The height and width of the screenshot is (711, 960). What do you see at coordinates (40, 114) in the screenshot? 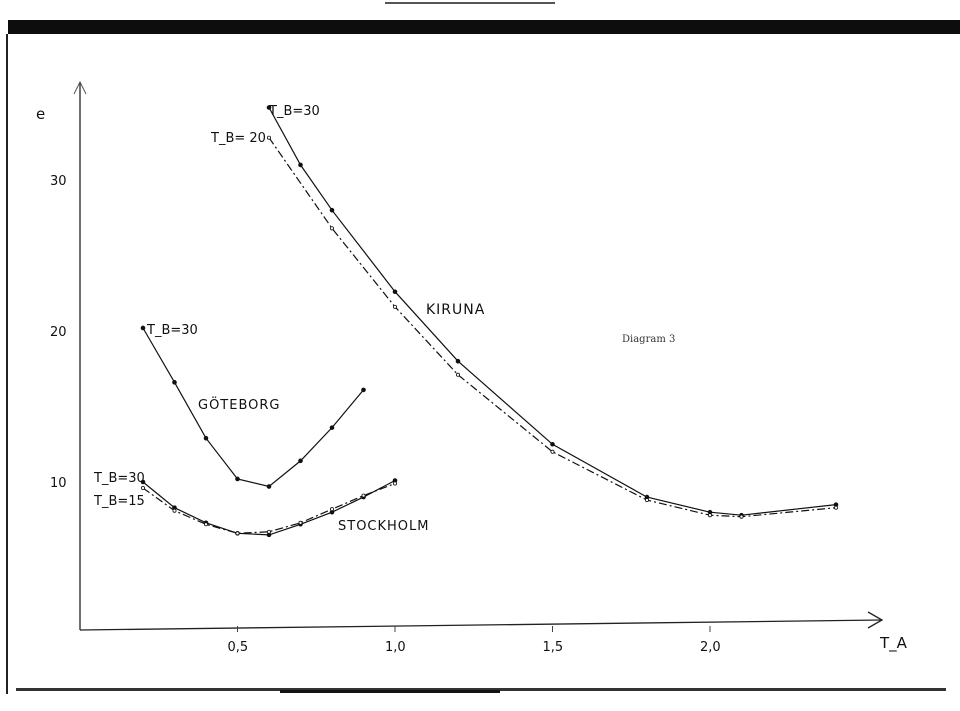
I see `y-axis-label: e` at bounding box center [40, 114].